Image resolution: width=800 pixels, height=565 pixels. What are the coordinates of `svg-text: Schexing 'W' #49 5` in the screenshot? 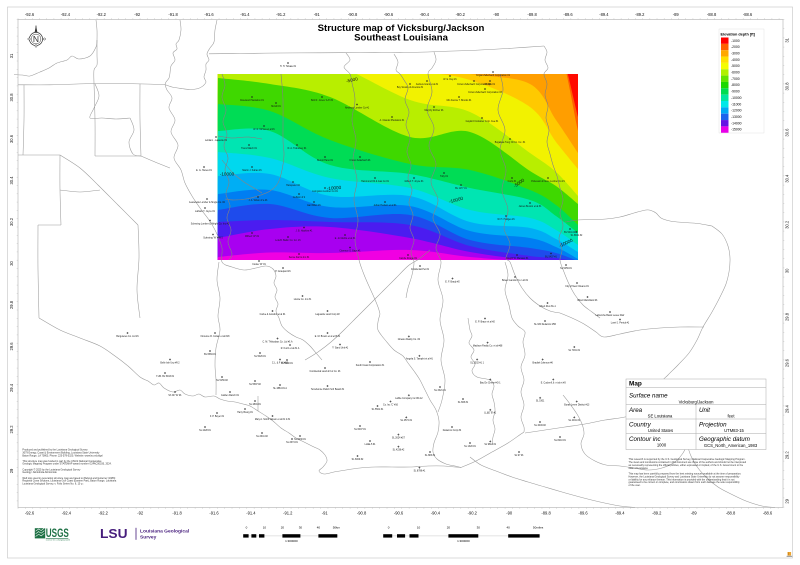 It's located at (213, 238).